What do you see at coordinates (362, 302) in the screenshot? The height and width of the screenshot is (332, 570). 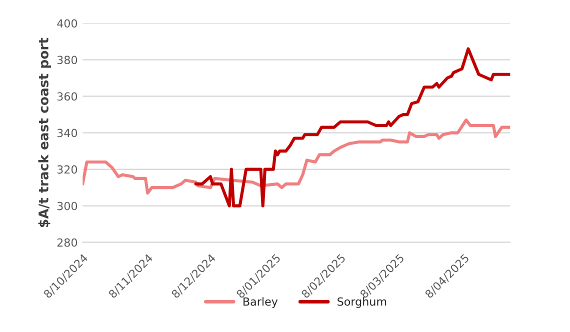 I see `legend-label: Sorghum` at bounding box center [362, 302].